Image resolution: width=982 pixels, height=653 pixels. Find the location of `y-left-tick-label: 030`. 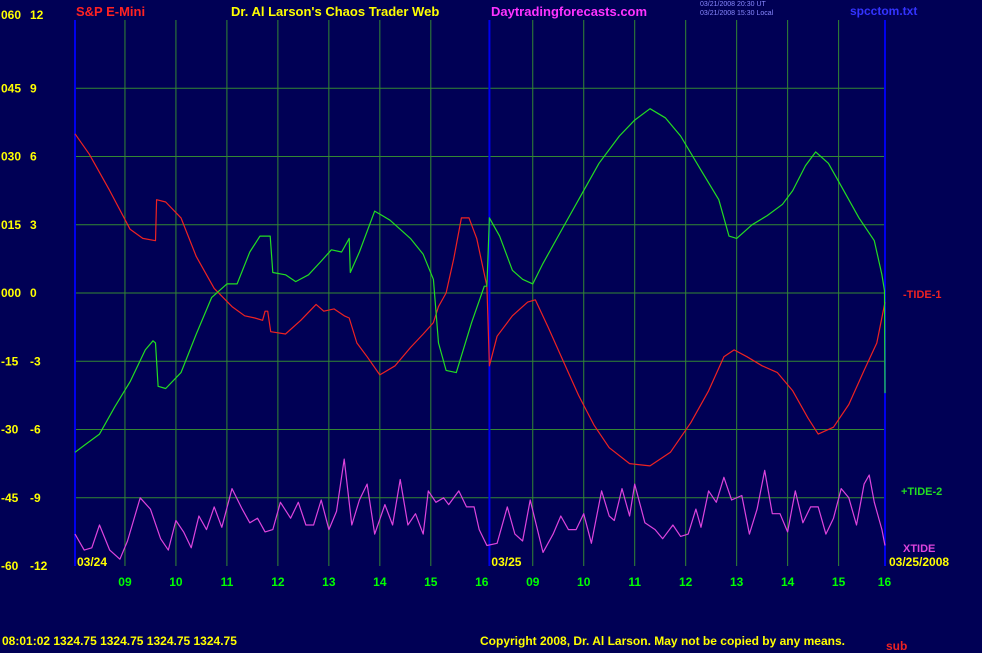

y-left-tick-label: 030 is located at coordinates (11, 157).